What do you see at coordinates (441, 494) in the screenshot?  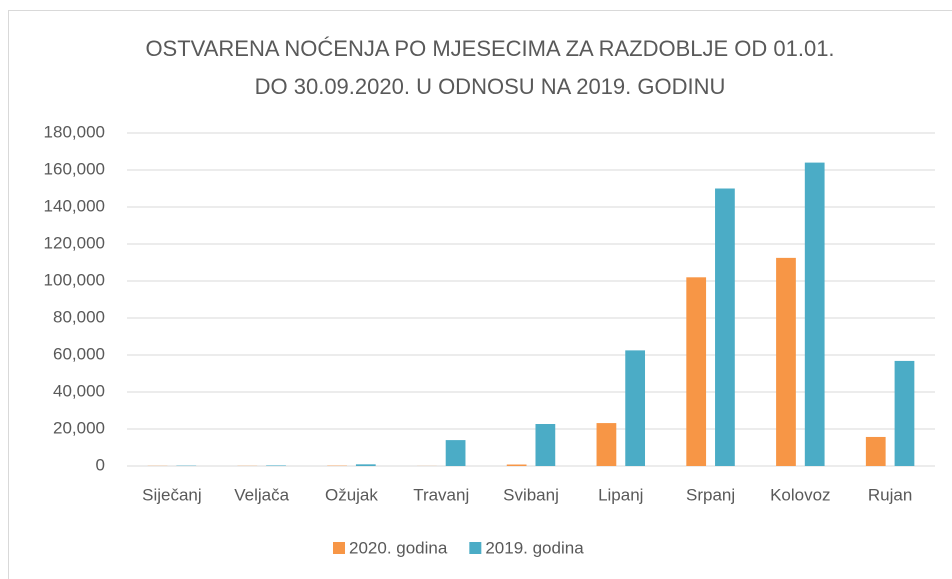 I see `x-tick-label: Travanj` at bounding box center [441, 494].